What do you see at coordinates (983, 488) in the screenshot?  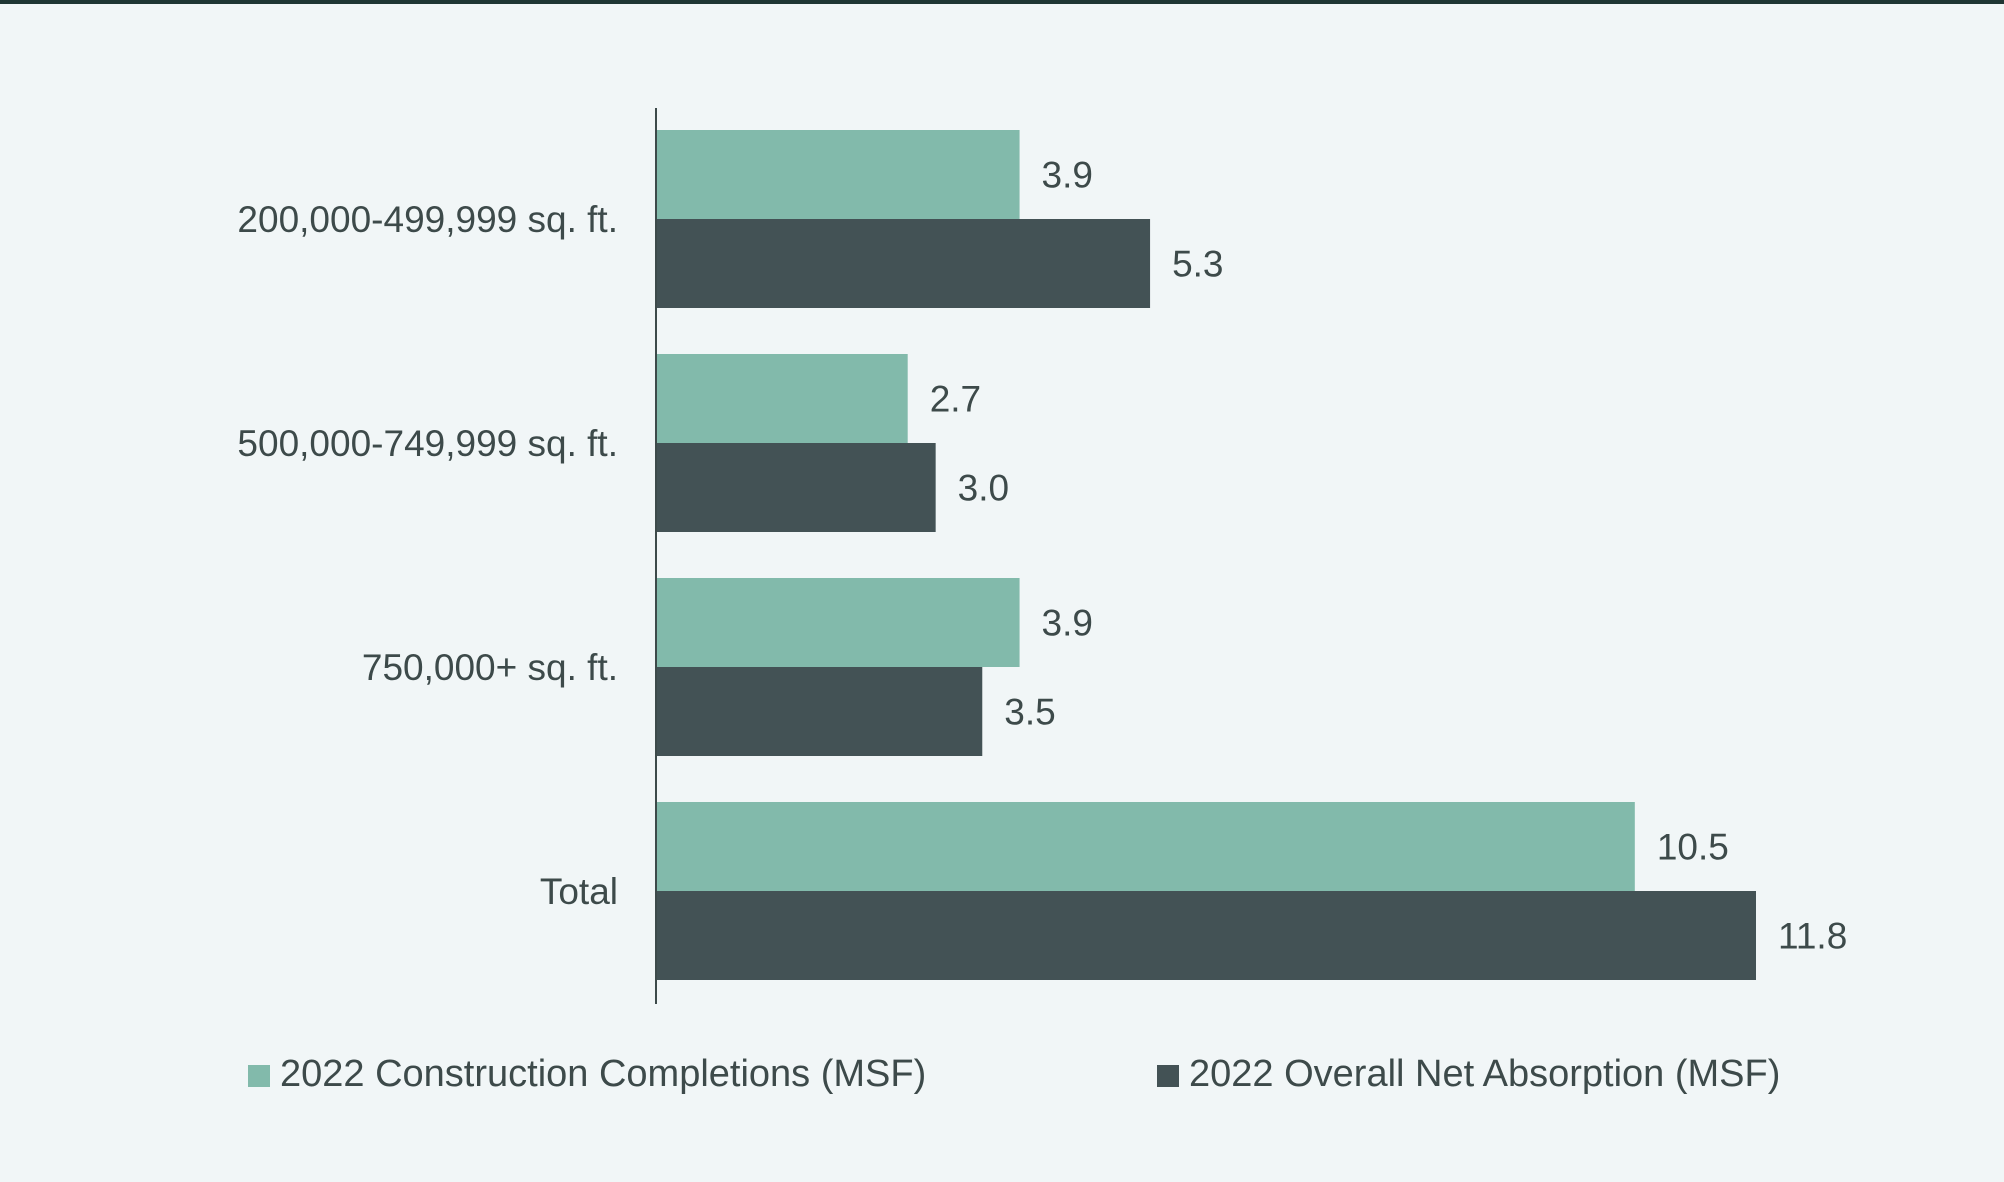 I see `value-label-absorption-1: 3.0` at bounding box center [983, 488].